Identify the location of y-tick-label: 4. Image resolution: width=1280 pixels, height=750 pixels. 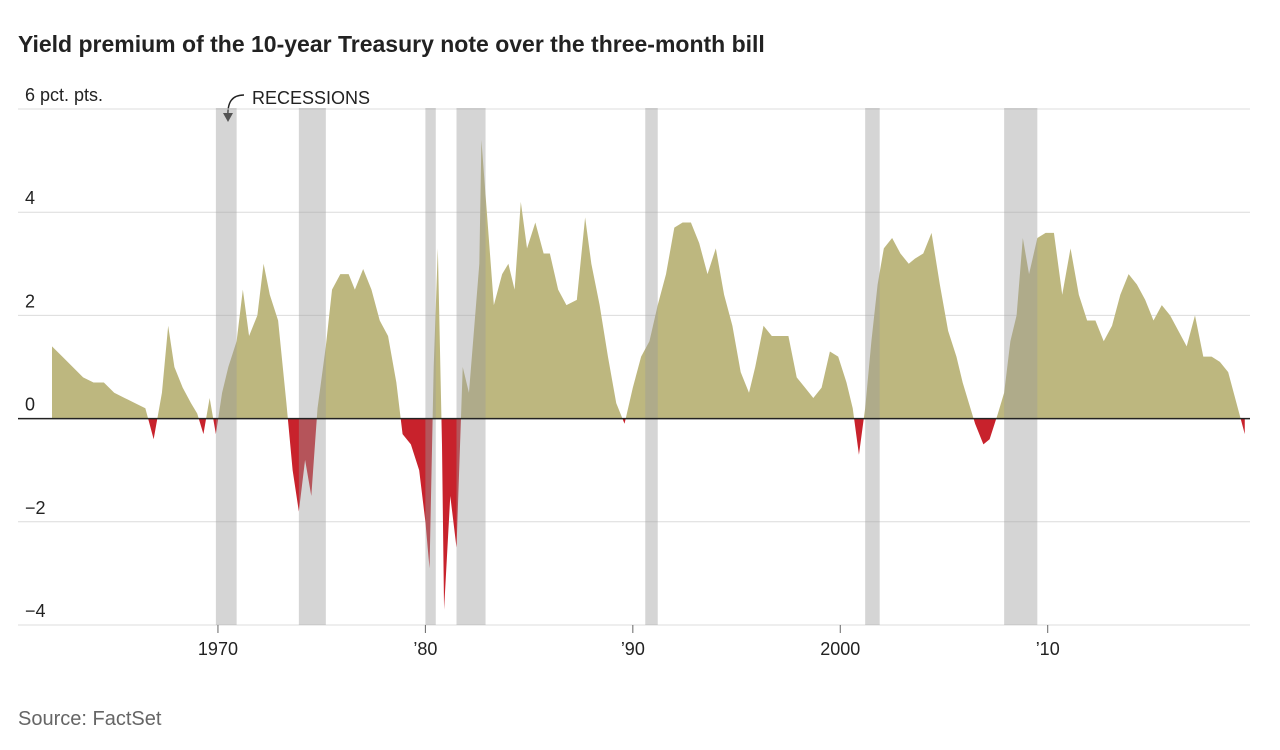
(30, 198).